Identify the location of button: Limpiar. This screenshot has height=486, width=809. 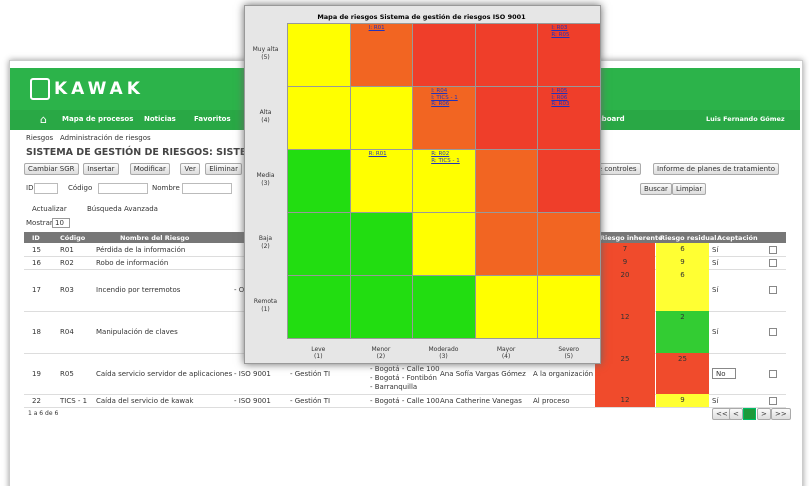
(689, 189).